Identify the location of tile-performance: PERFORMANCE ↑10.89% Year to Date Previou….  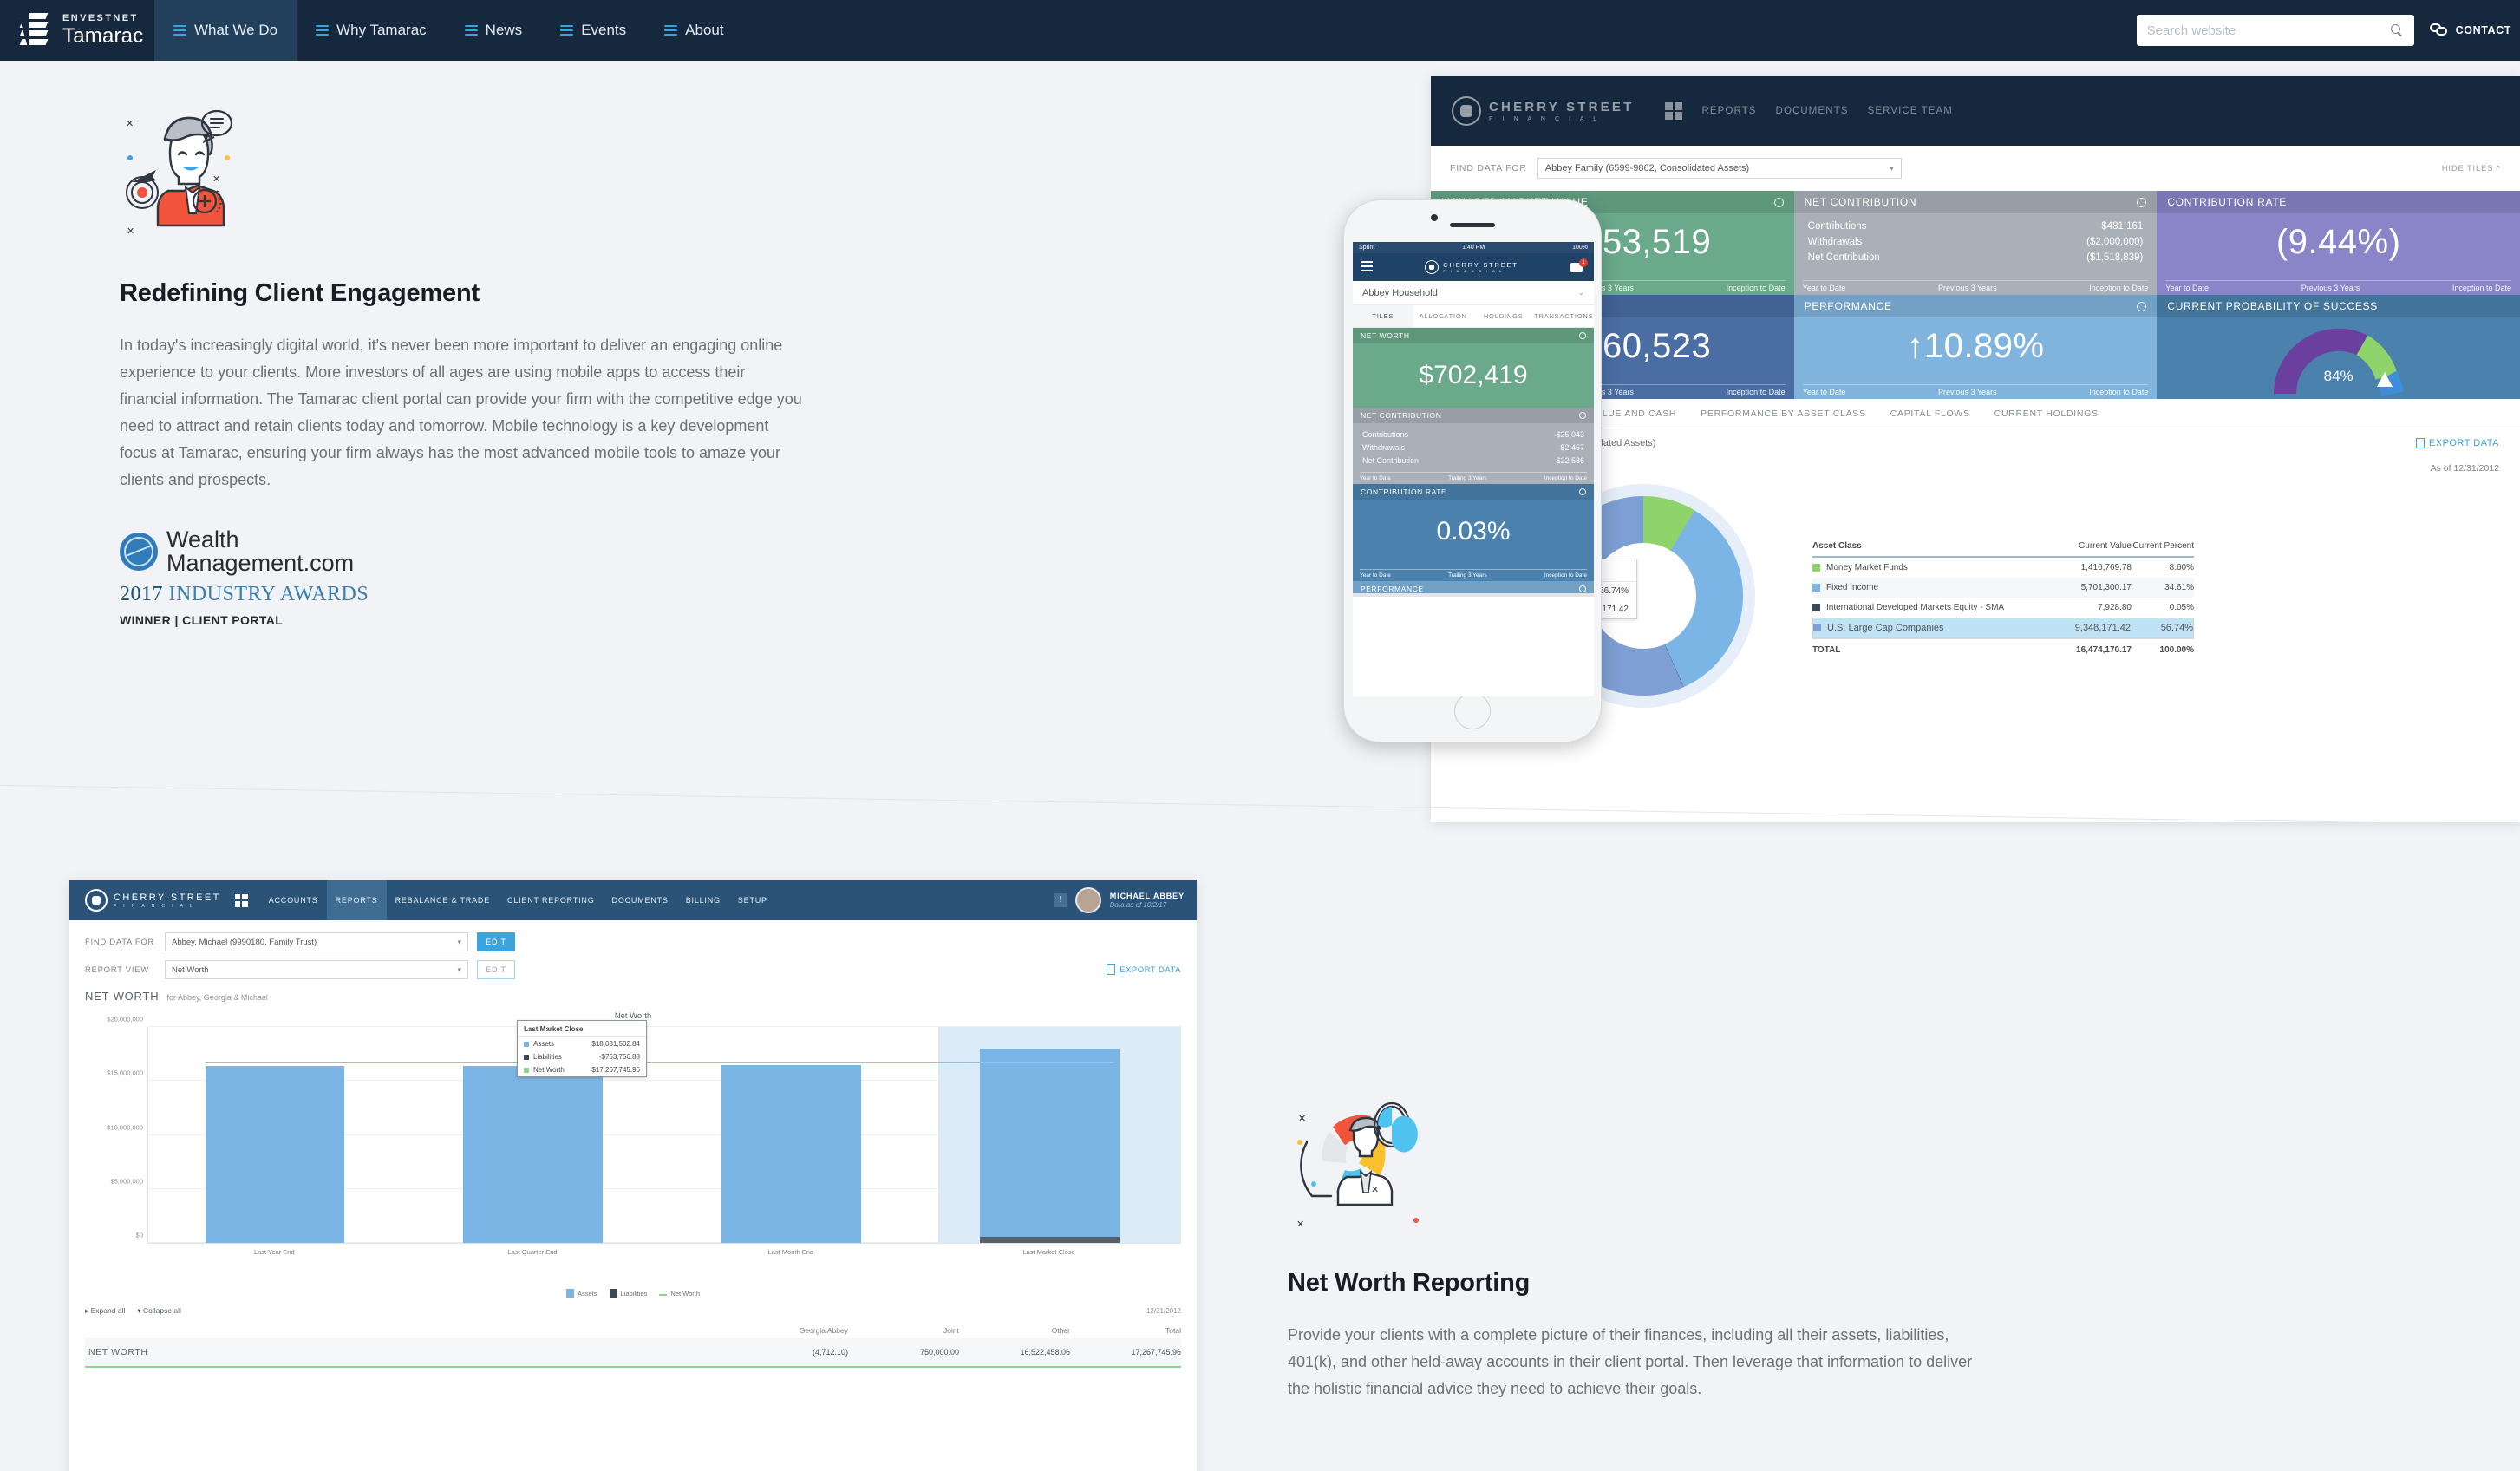
(1975, 347).